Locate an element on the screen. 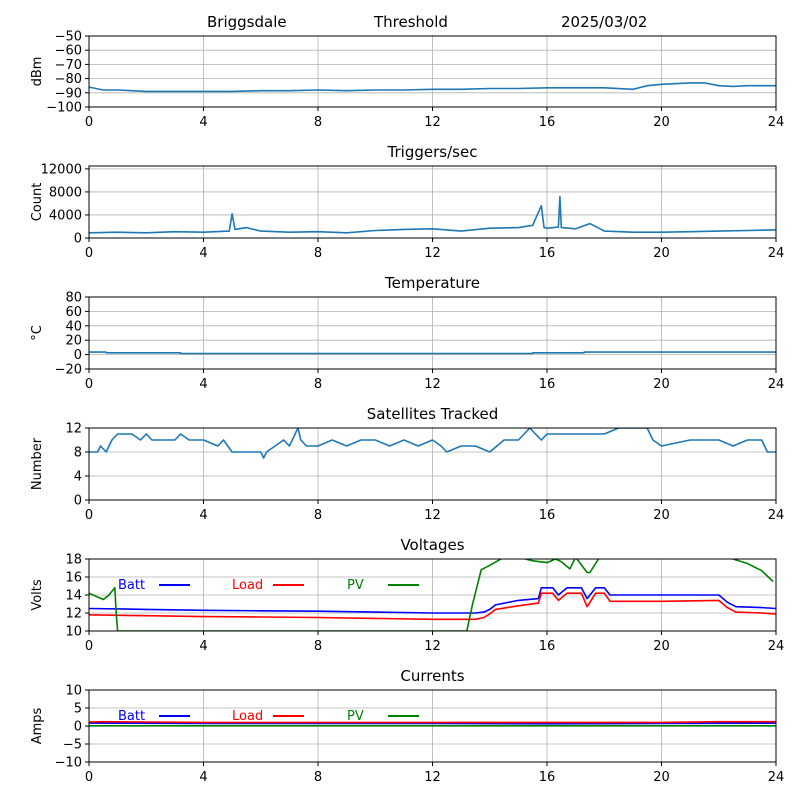 The image size is (800, 800). y-tick-label: −10 is located at coordinates (68, 763).